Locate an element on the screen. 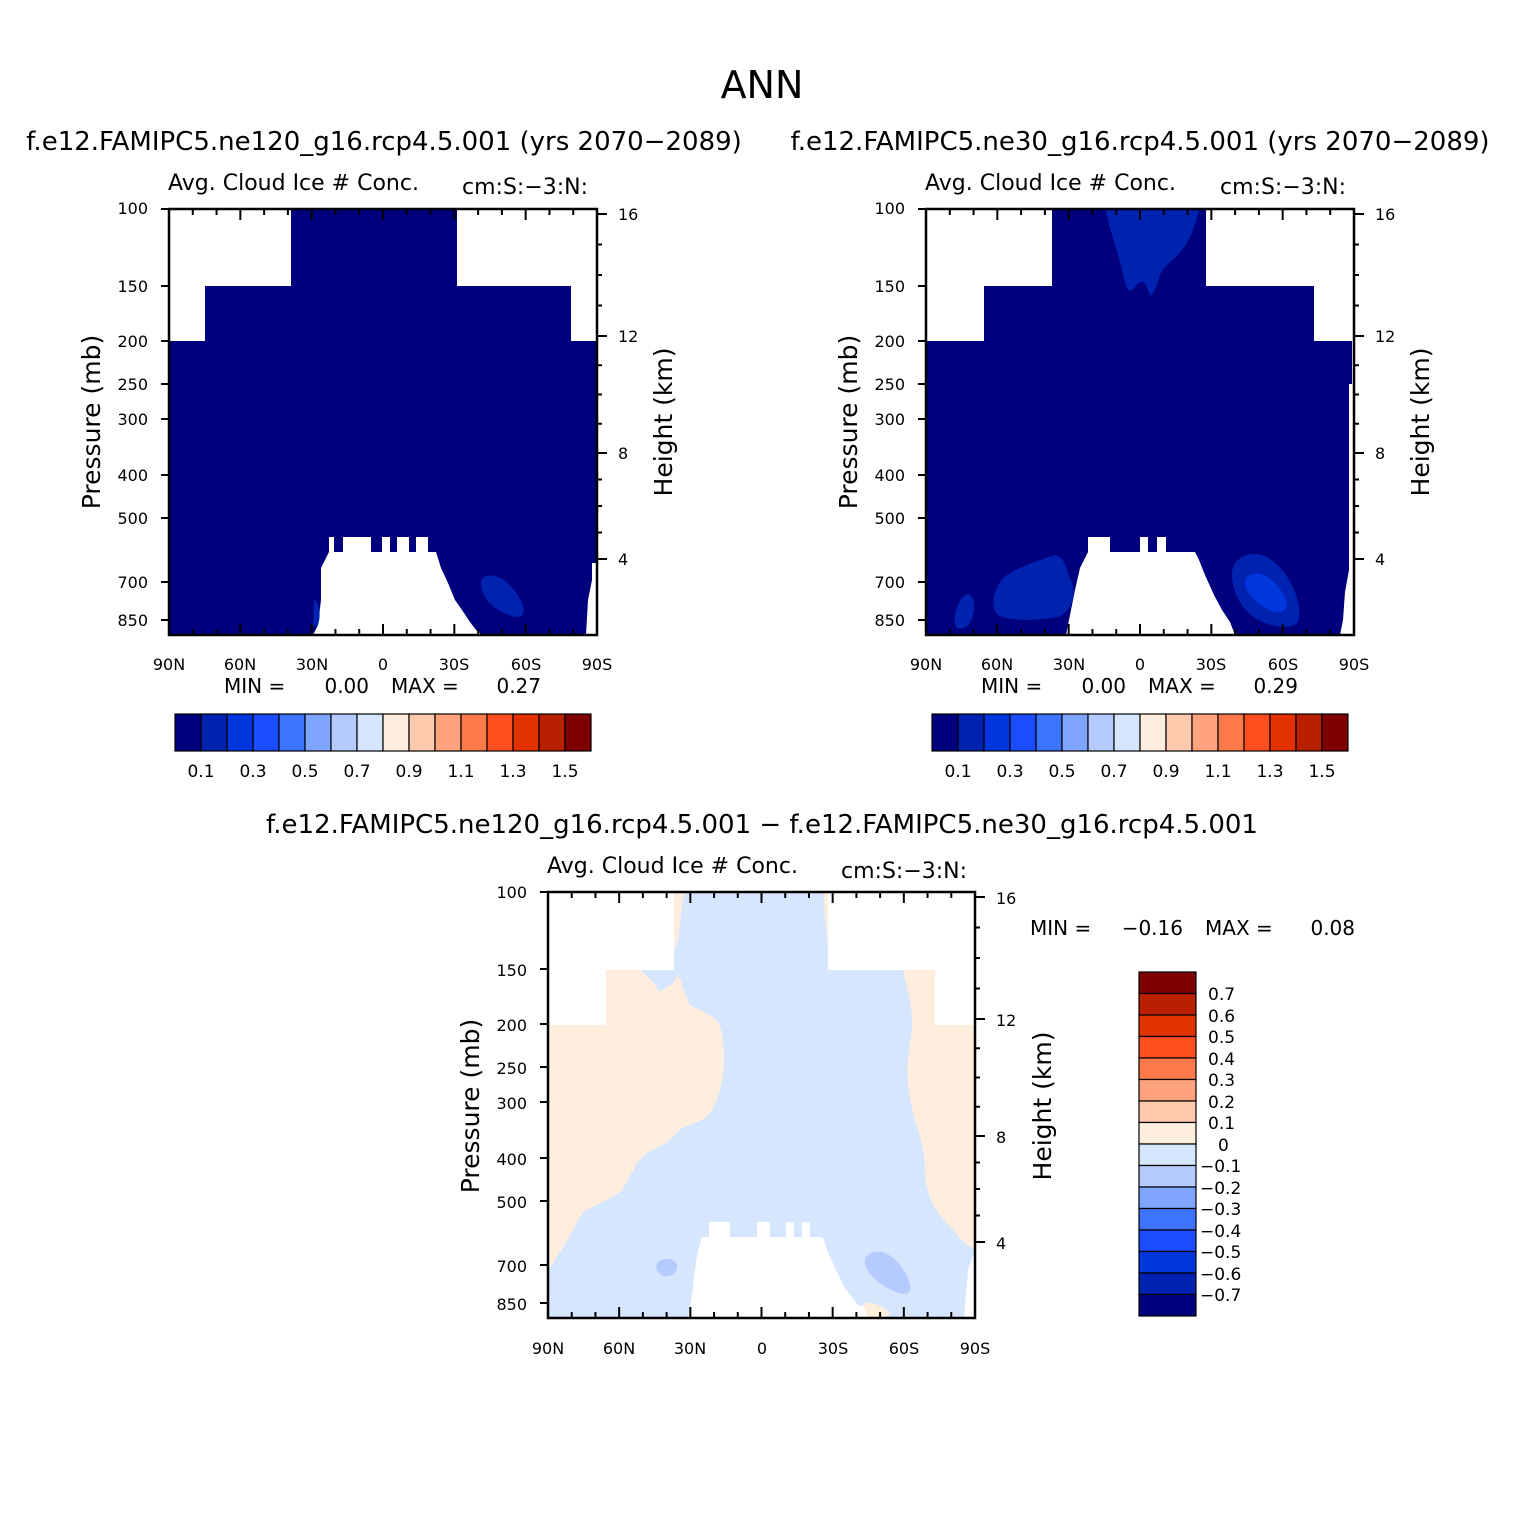 Image resolution: width=1524 pixels, height=1528 pixels. panel-ne30-colorbar-labels: 0.1 0.3 0.5 0.7 0.9 1.1 1.3 1.5 is located at coordinates (1139, 772).